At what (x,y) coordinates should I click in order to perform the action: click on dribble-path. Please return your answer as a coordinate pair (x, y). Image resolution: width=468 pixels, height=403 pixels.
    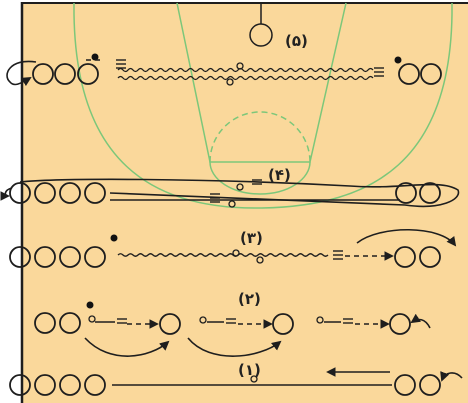
    Looking at the image, I should click on (223, 255).